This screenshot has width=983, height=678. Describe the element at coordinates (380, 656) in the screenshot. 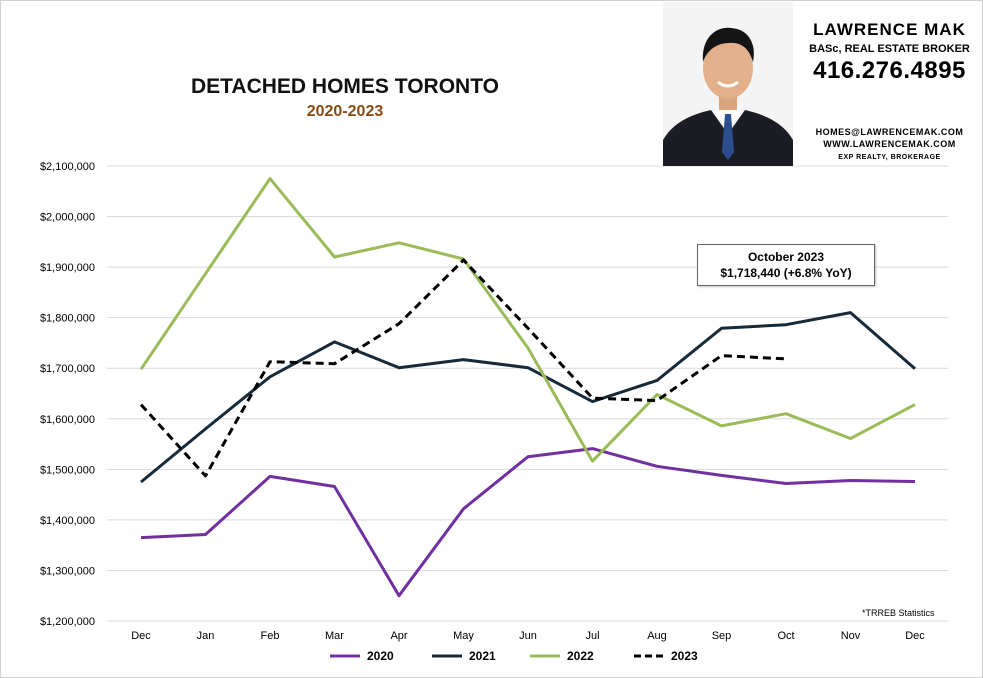

I see `legend-label-2020: 2020` at that location.